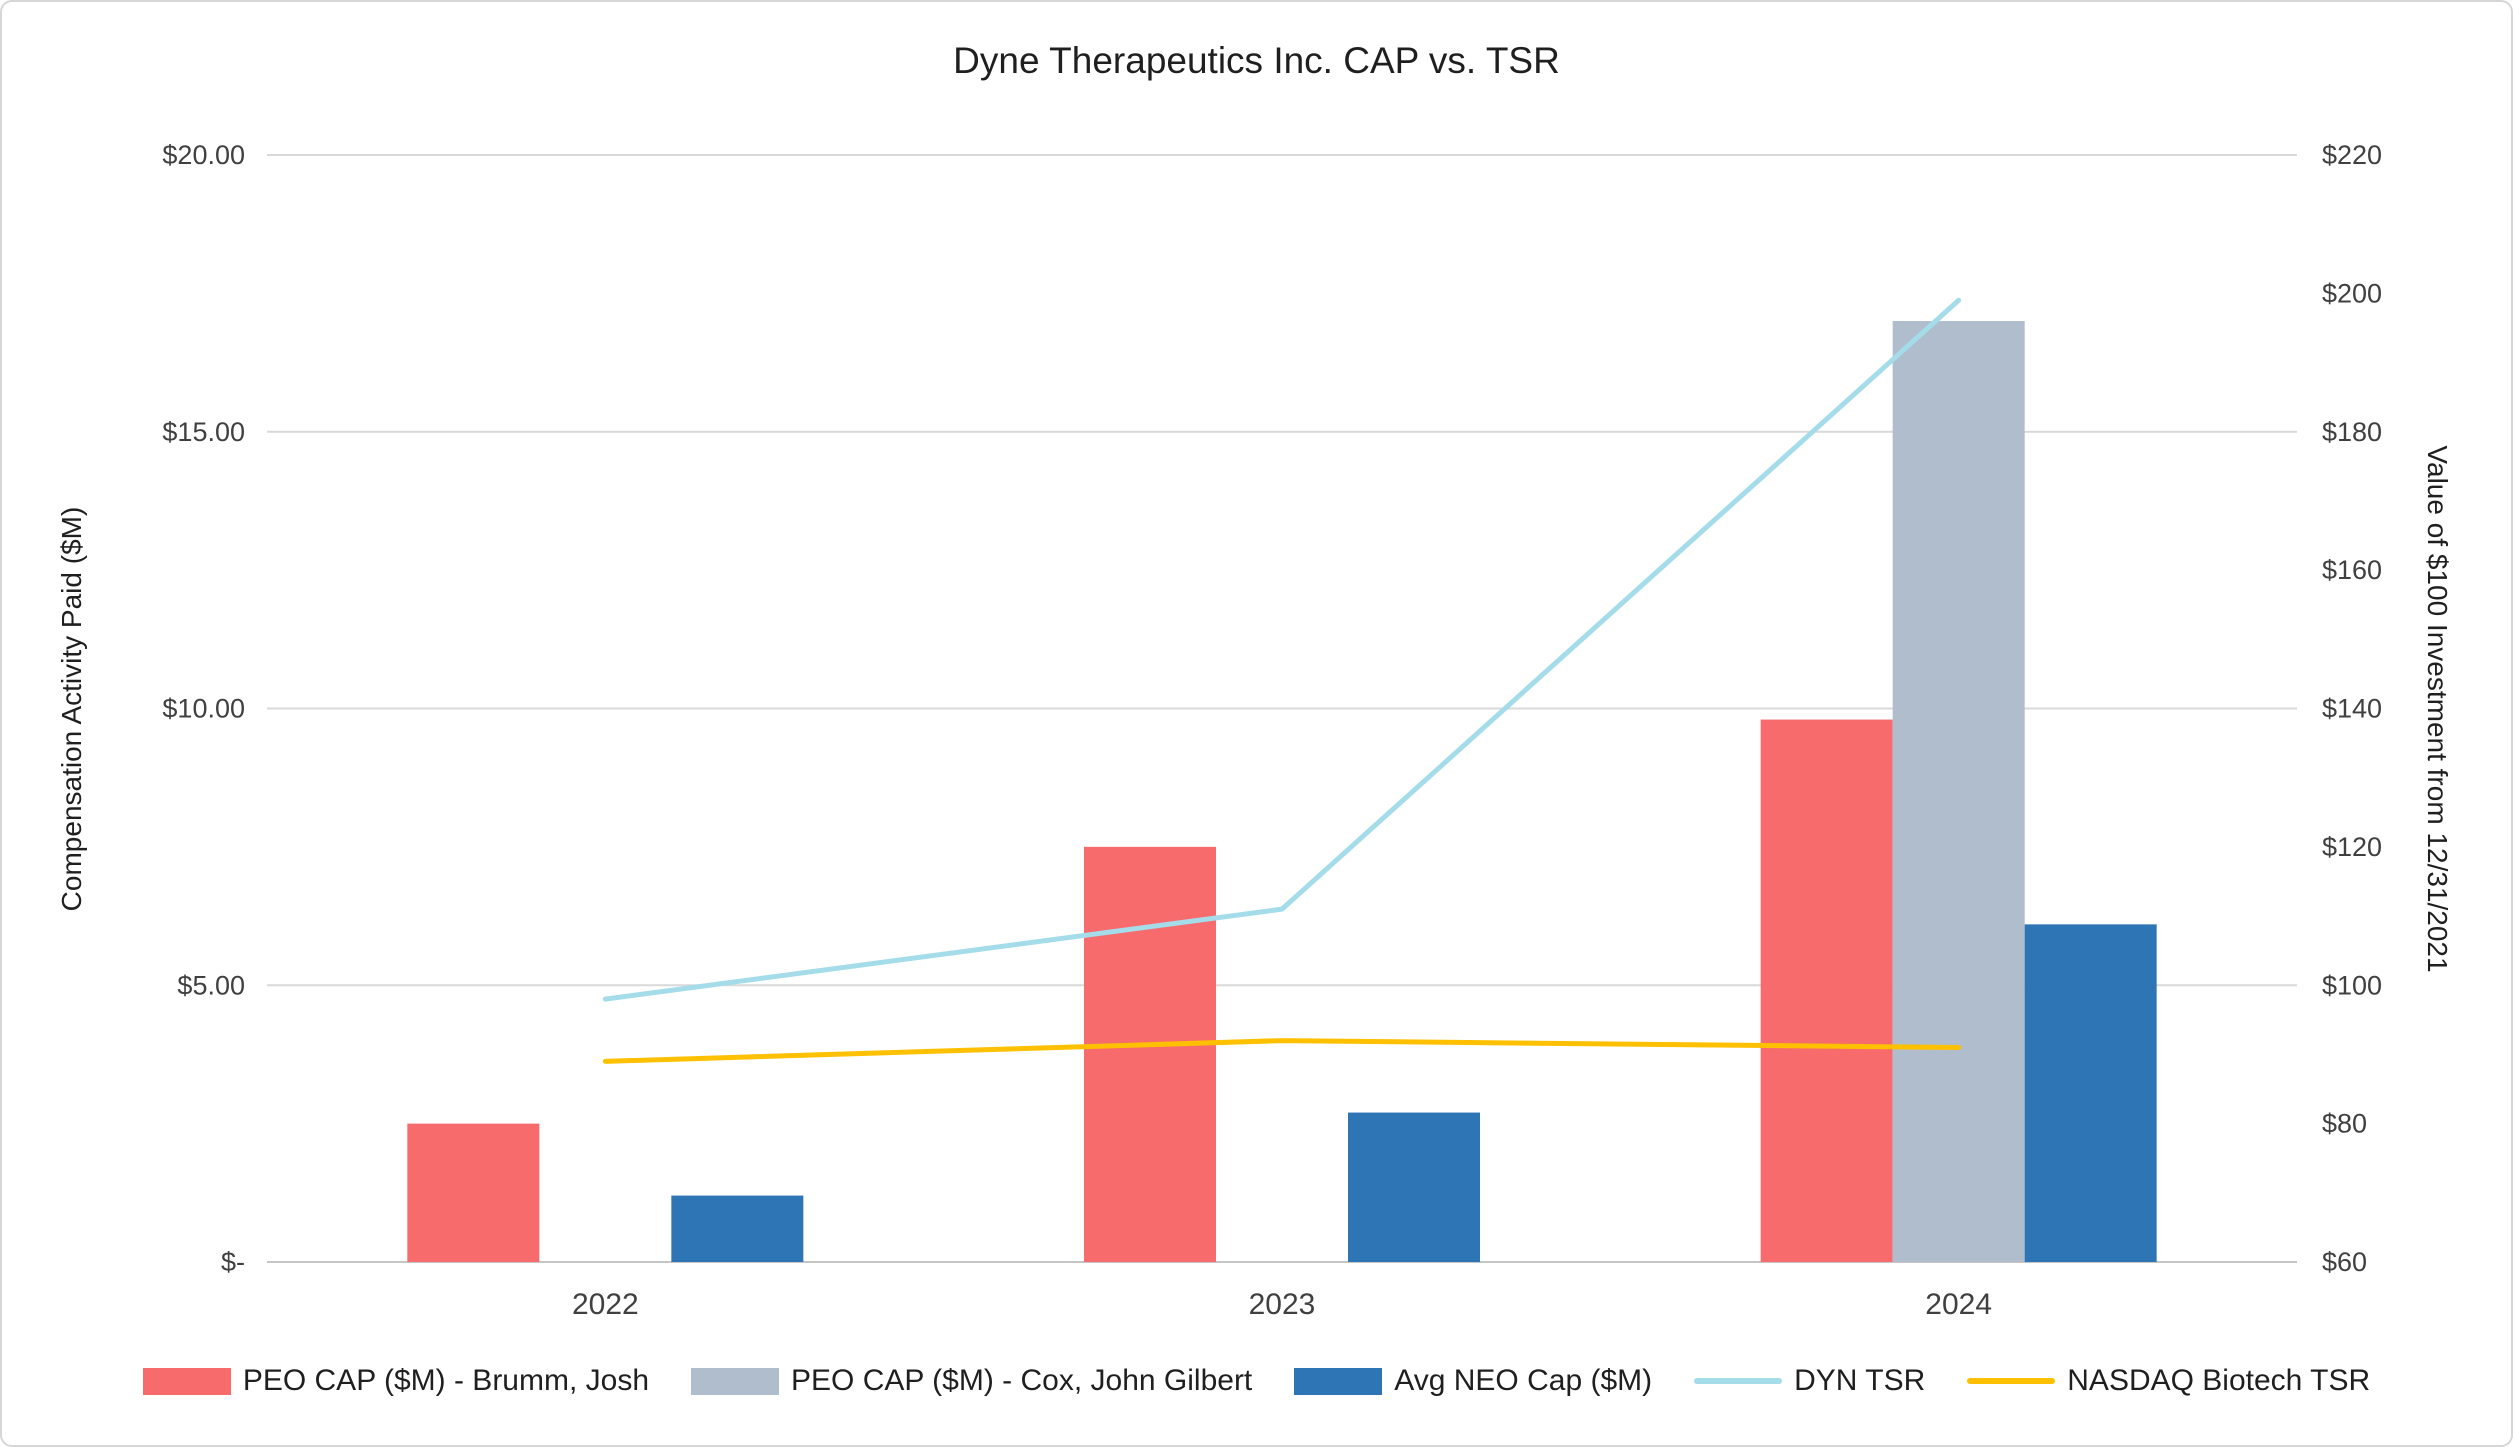 Image resolution: width=2513 pixels, height=1447 pixels. What do you see at coordinates (1860, 1380) in the screenshot?
I see `legend-label: DYN TSR` at bounding box center [1860, 1380].